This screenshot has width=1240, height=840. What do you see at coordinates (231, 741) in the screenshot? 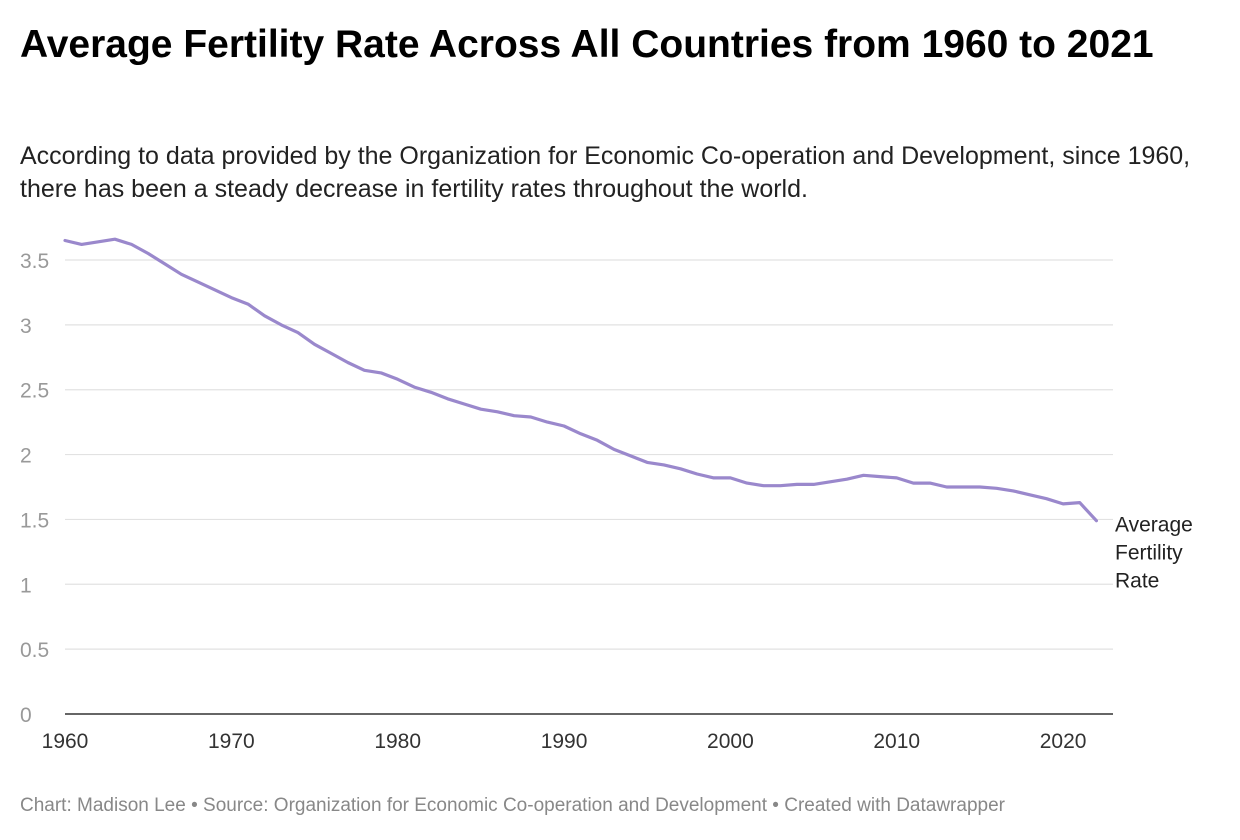
I see `x-tick-label: 1970` at bounding box center [231, 741].